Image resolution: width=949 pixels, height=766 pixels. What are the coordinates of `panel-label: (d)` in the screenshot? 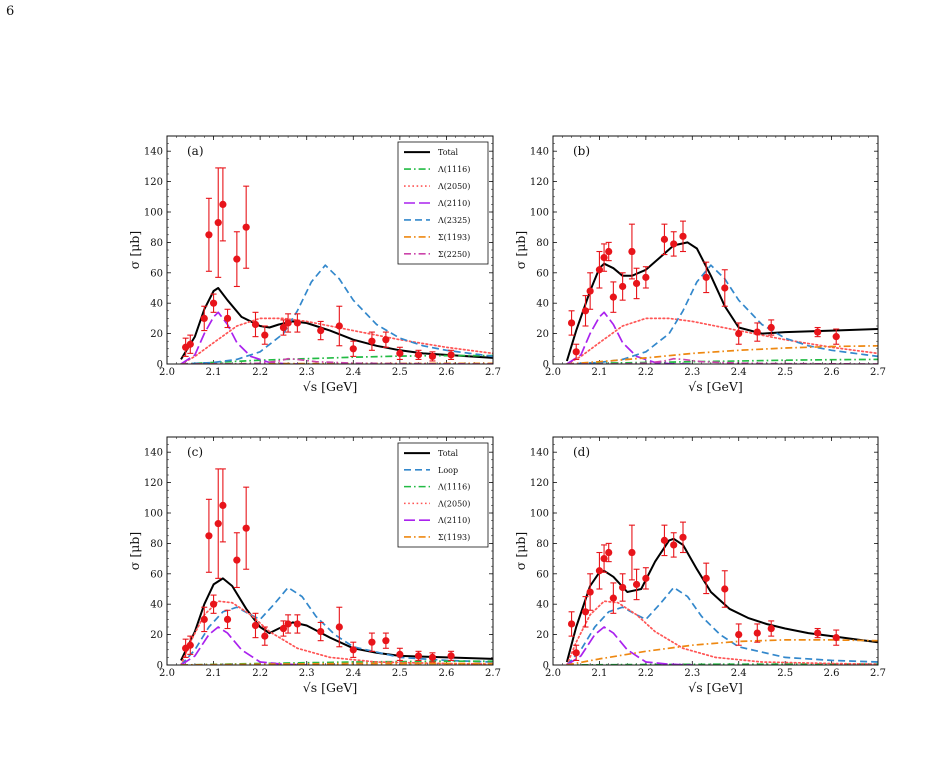 It's located at (581, 452).